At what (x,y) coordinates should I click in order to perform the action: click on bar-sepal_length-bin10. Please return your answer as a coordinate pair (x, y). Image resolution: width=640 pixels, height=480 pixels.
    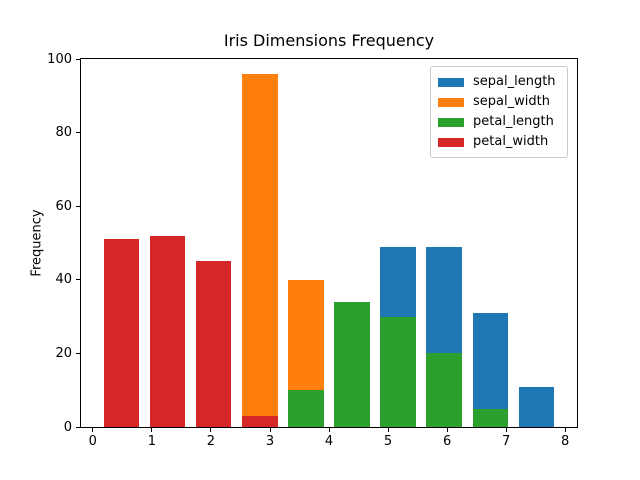
    Looking at the image, I should click on (536, 406).